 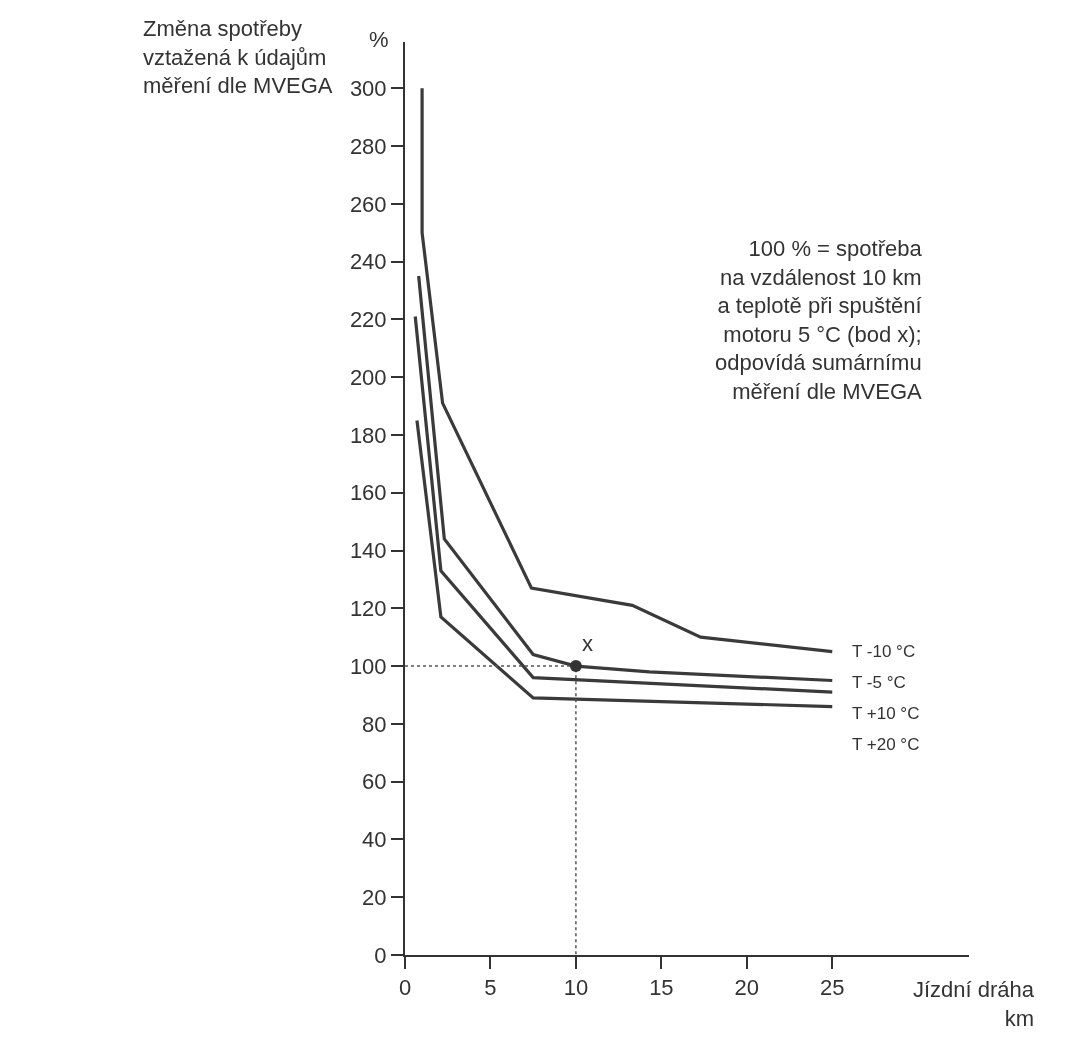 What do you see at coordinates (661, 988) in the screenshot?
I see `x-tick-label: 15` at bounding box center [661, 988].